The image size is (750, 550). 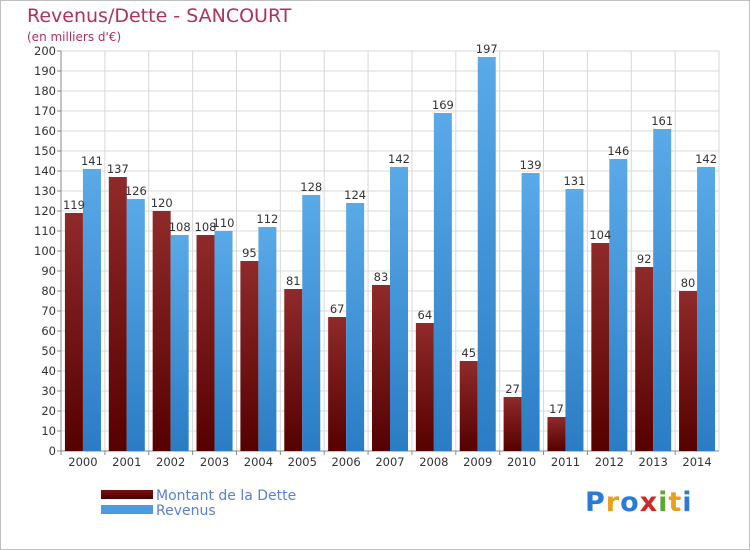 I want to click on y-tick-label: 200, so click(x=45, y=51).